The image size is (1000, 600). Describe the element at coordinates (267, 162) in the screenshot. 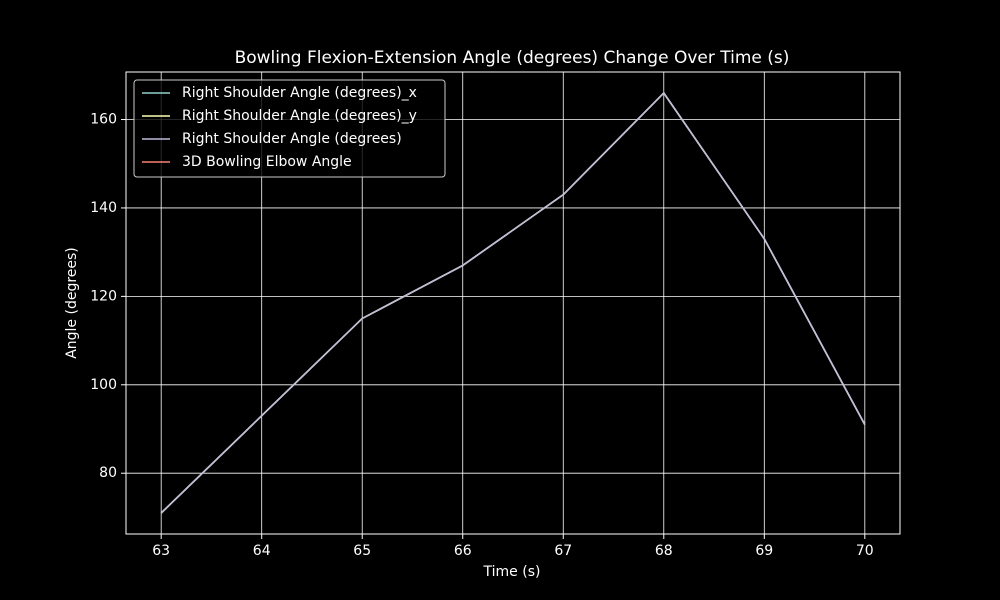

I see `legend-label: 3D Bowling Elbow Angle` at that location.